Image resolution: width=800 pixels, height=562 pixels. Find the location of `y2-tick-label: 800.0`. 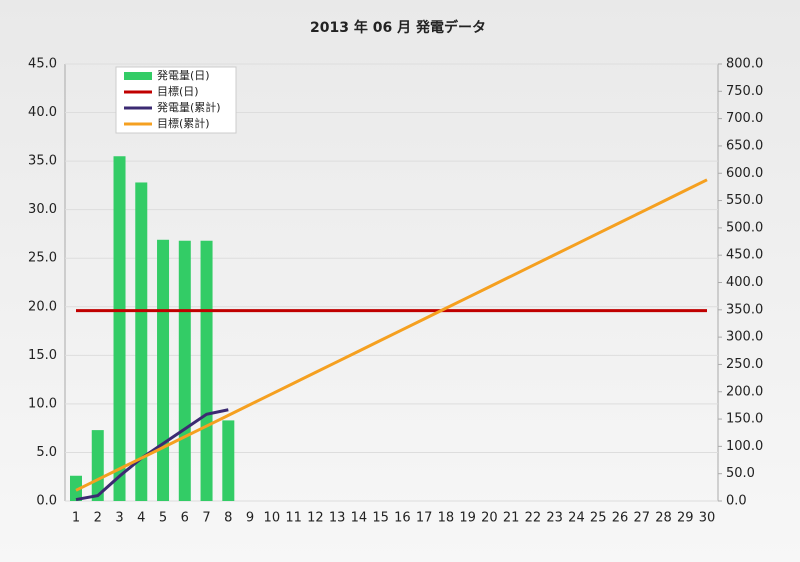

y2-tick-label: 800.0 is located at coordinates (744, 64).